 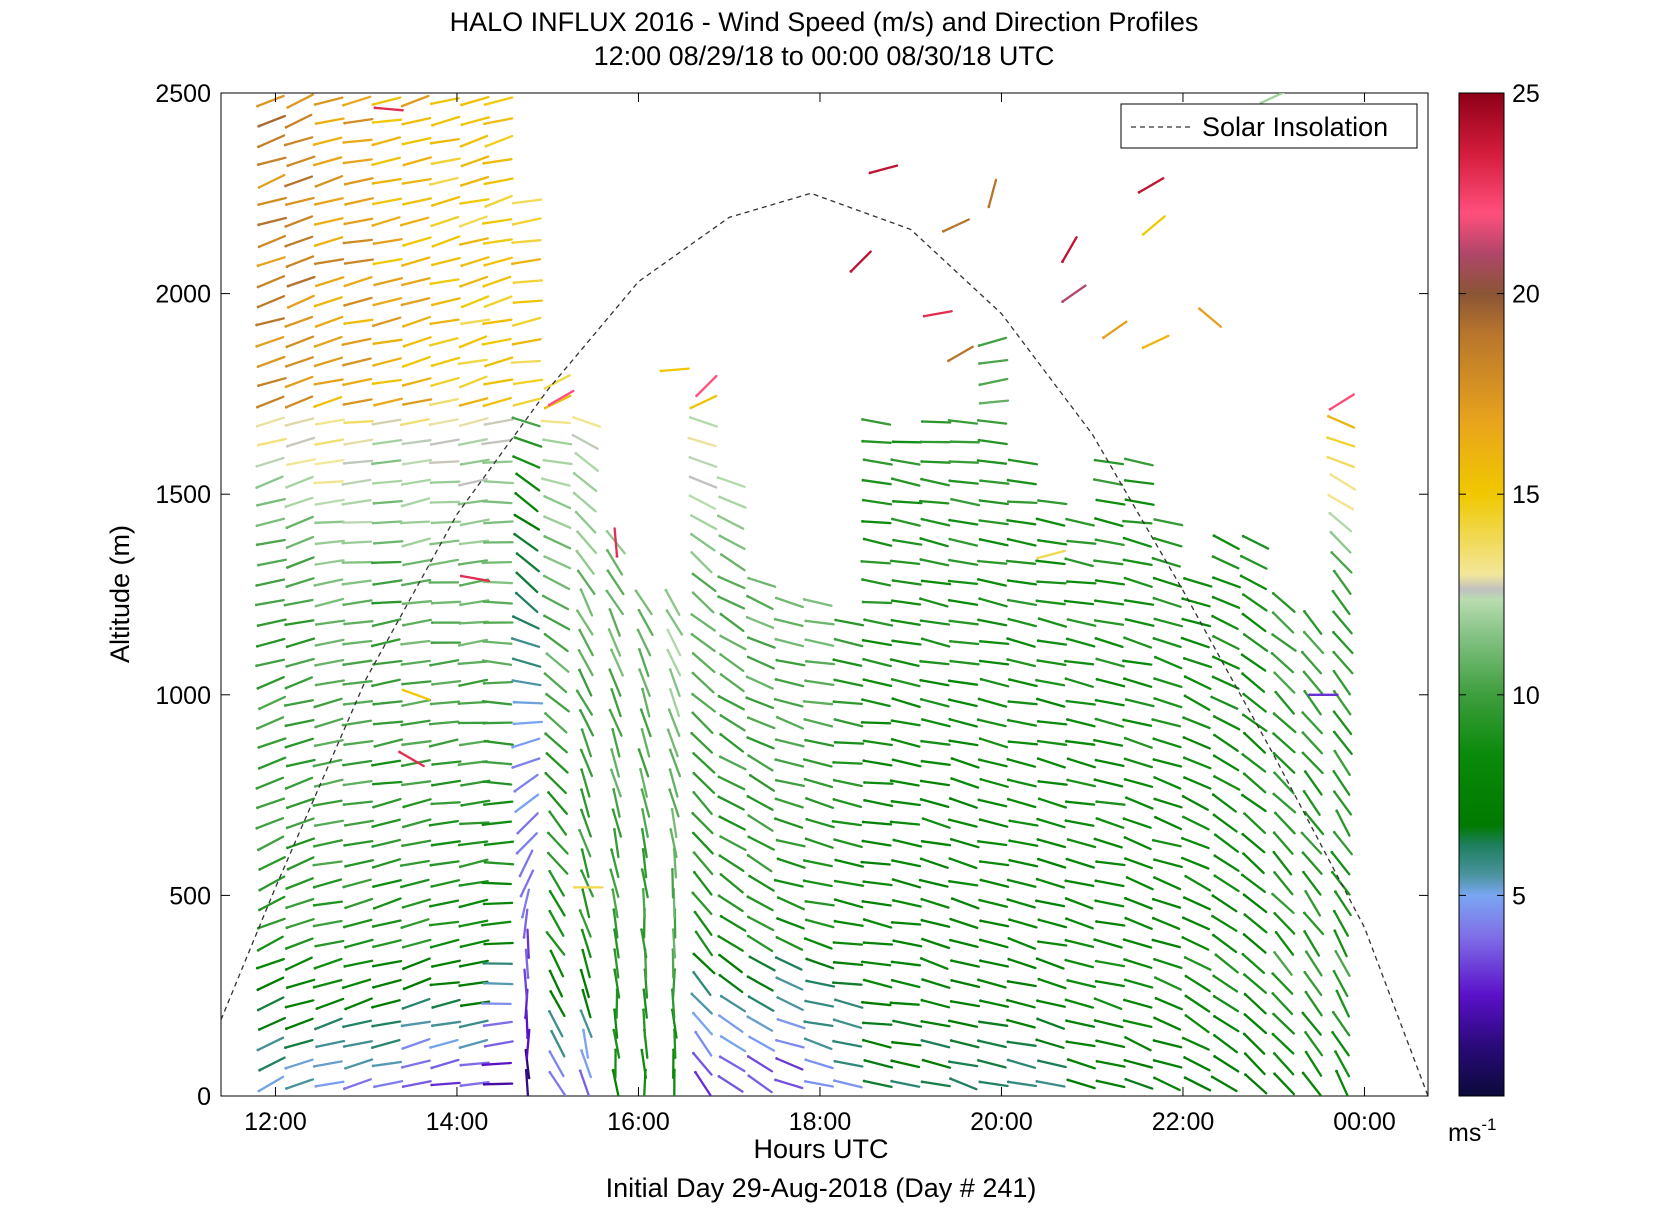 I want to click on colorbar-tick-label: 10, so click(x=1526, y=696).